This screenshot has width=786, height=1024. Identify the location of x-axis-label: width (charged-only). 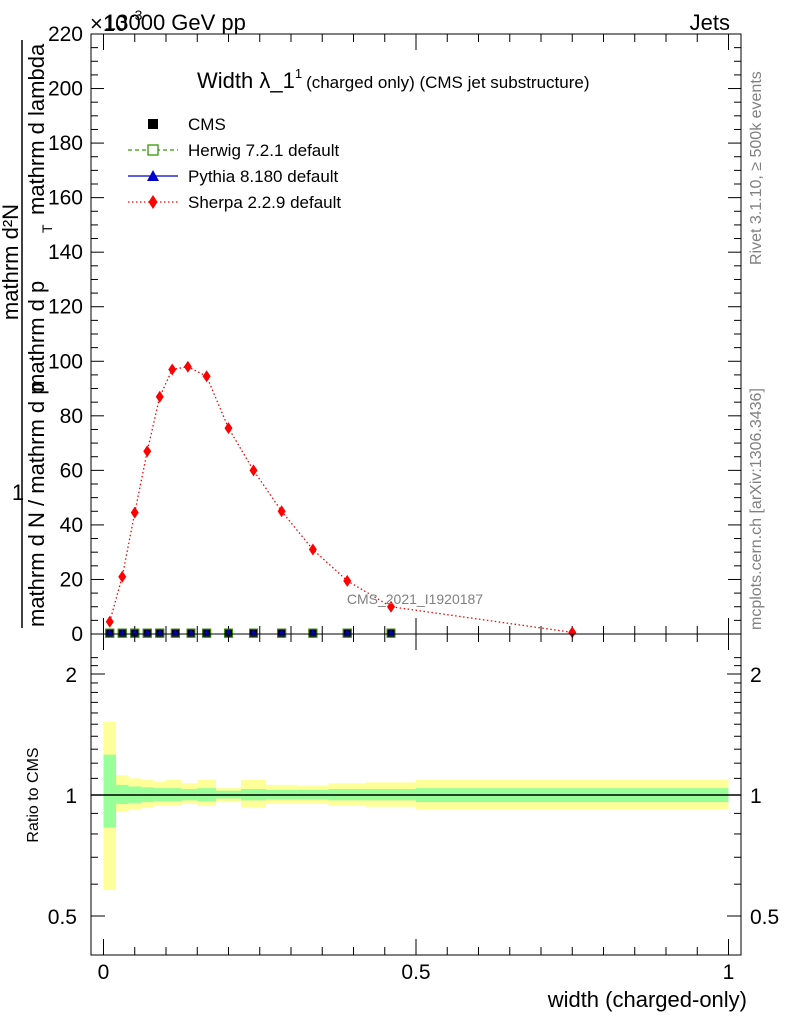
(647, 999).